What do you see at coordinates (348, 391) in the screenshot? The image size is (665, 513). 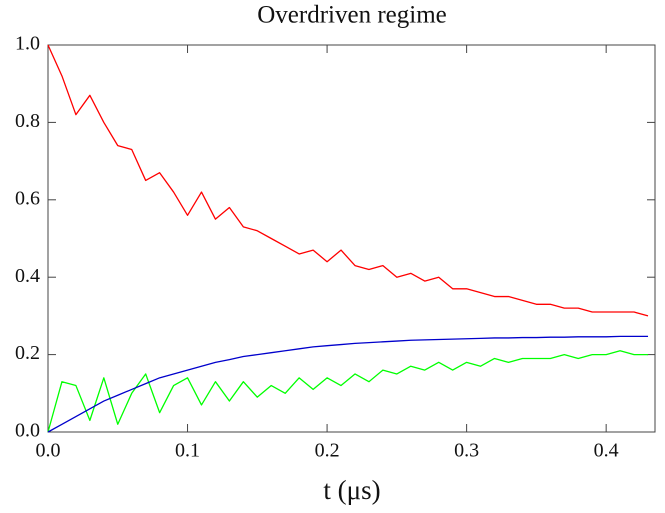 I see `series-line` at bounding box center [348, 391].